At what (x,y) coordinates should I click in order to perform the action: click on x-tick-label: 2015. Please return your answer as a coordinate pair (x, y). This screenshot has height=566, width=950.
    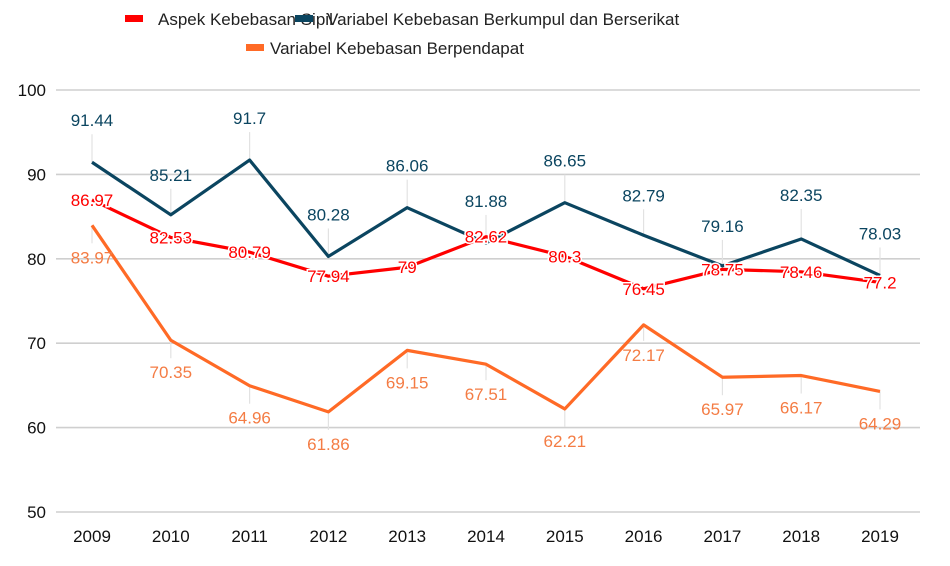
    Looking at the image, I should click on (565, 536).